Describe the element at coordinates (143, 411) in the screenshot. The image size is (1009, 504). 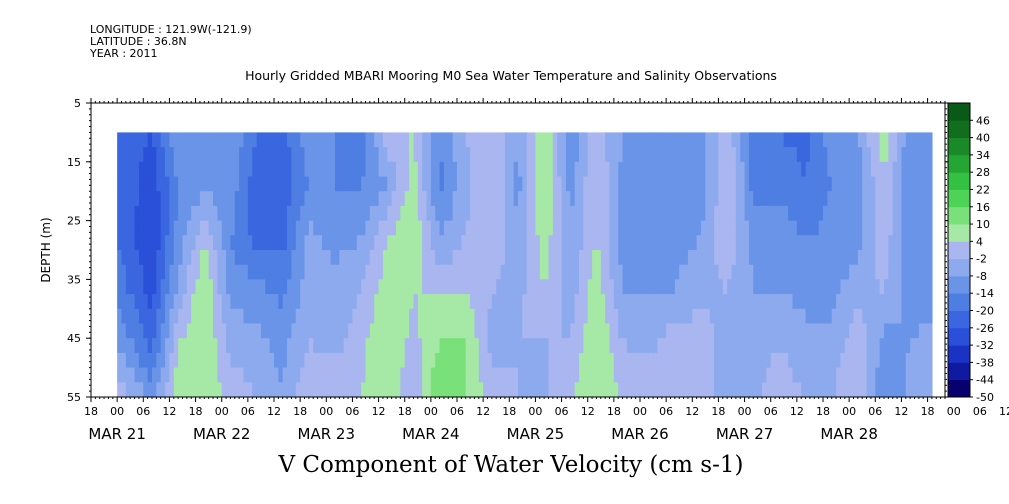
I see `x-hour-label: 06` at that location.